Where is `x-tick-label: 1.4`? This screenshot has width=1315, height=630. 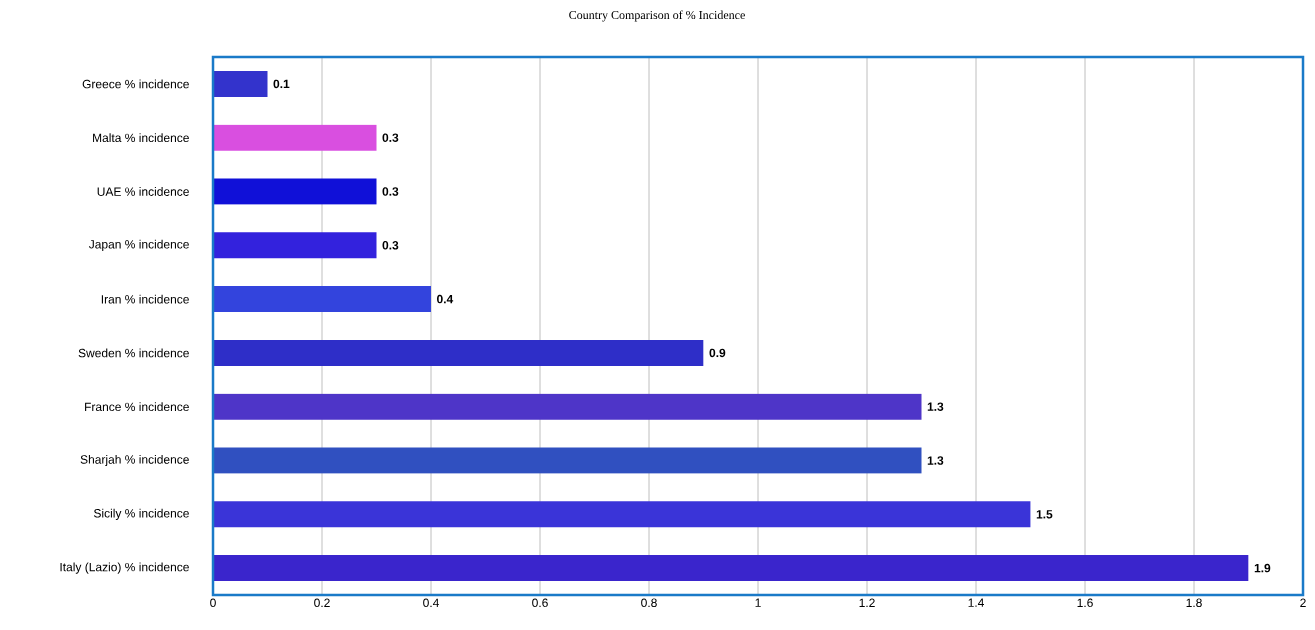
x-tick-label: 1.4 is located at coordinates (976, 602).